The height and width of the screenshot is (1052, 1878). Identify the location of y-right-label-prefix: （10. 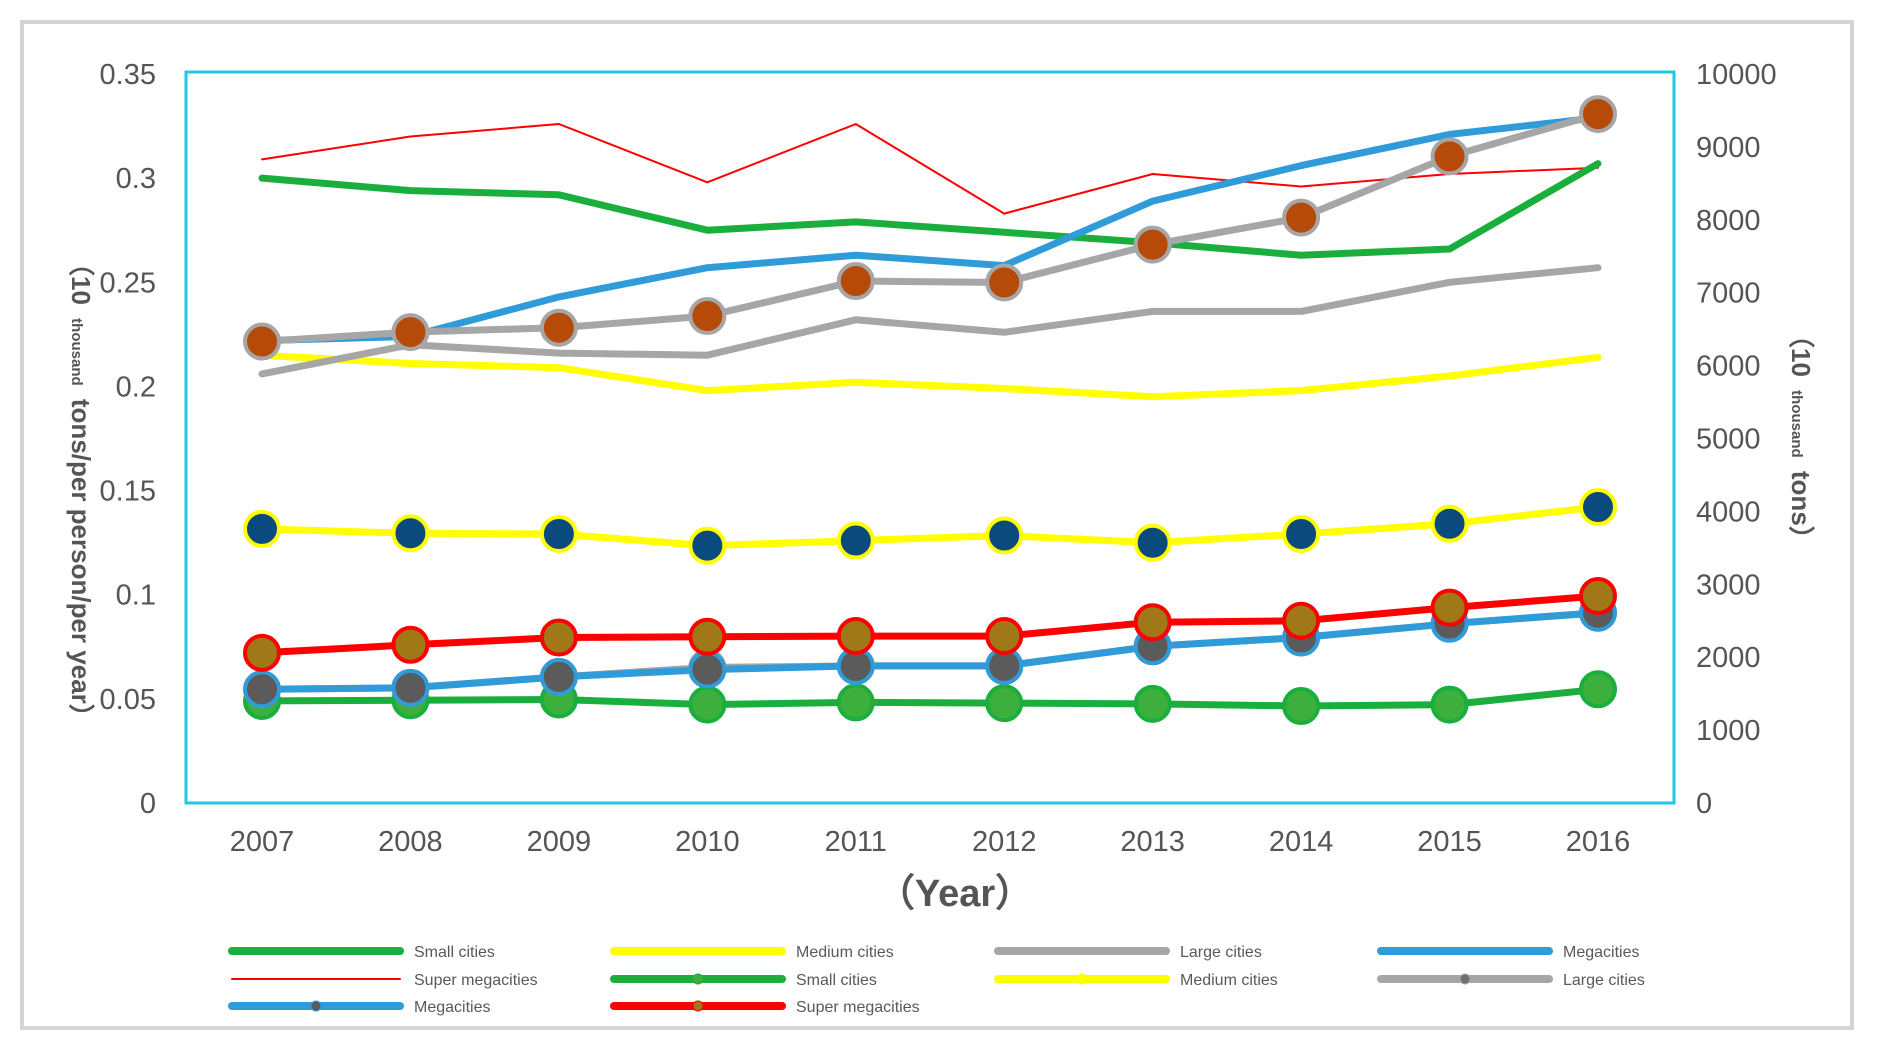
(1801, 349).